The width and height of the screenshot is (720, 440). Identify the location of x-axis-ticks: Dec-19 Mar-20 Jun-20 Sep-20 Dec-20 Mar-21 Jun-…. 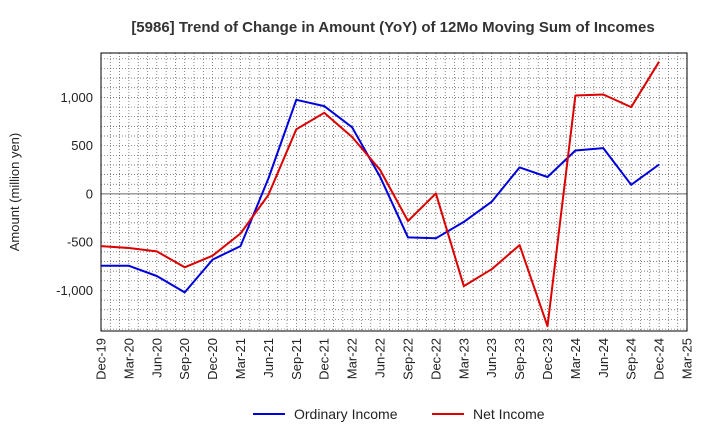
(394, 359).